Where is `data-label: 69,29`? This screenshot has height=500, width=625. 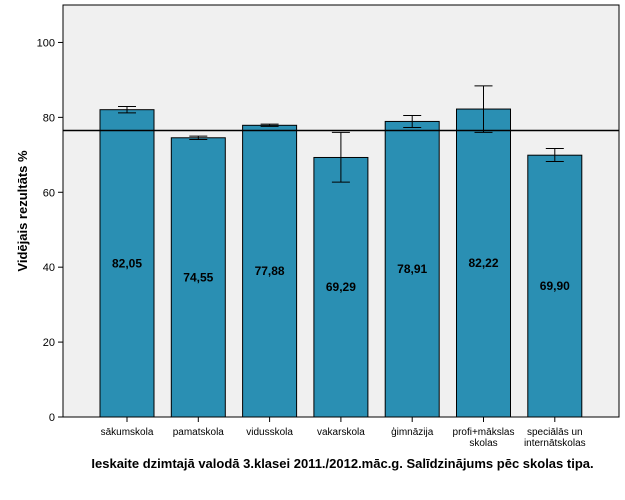 data-label: 69,29 is located at coordinates (341, 287).